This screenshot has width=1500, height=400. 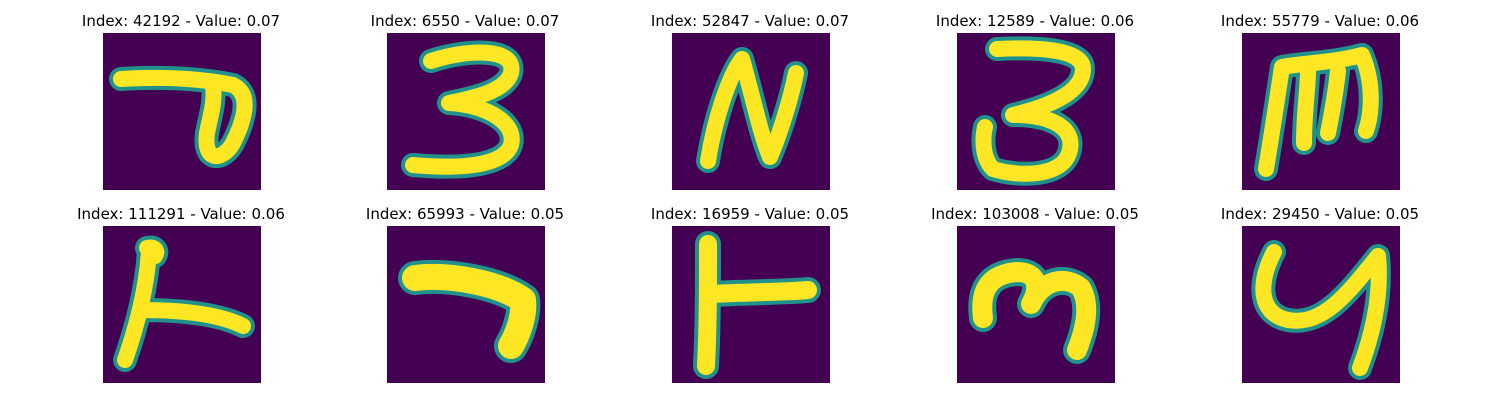 I want to click on panel-title: Index: 103008 - Value: 0.05, so click(x=1035, y=214).